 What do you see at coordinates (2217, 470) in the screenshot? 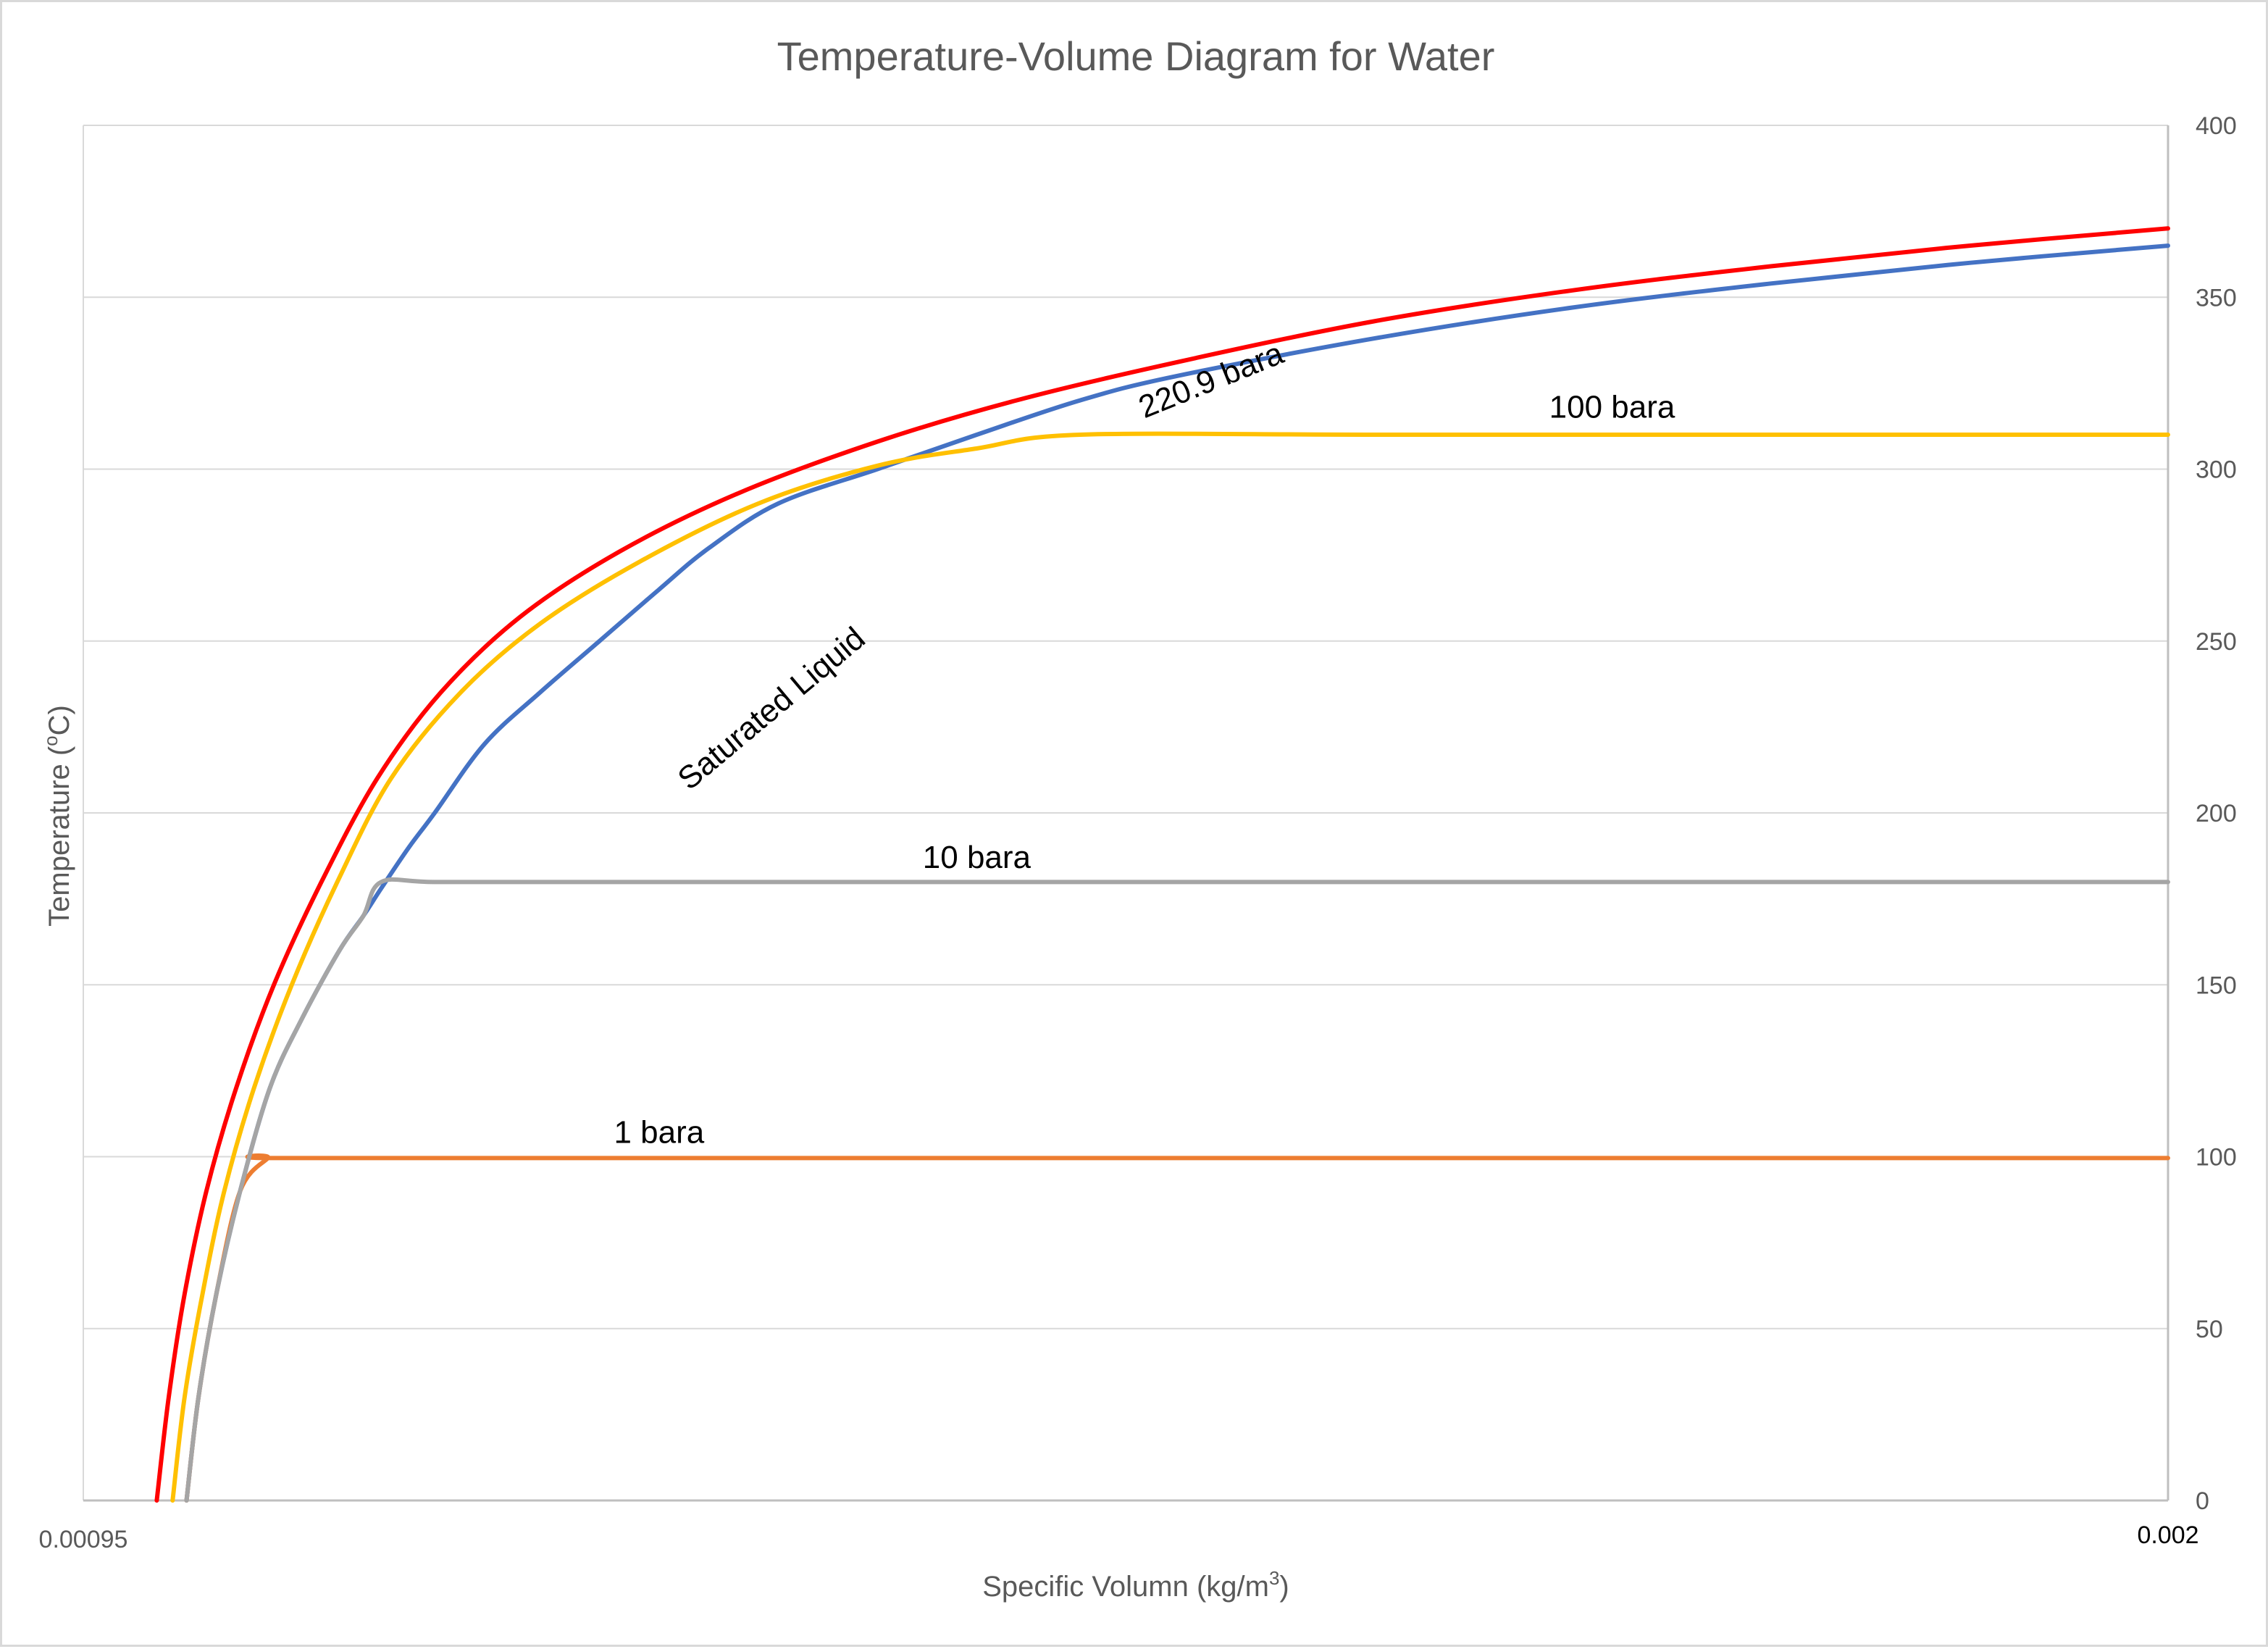
I see `y-tick-label: 300` at bounding box center [2217, 470].